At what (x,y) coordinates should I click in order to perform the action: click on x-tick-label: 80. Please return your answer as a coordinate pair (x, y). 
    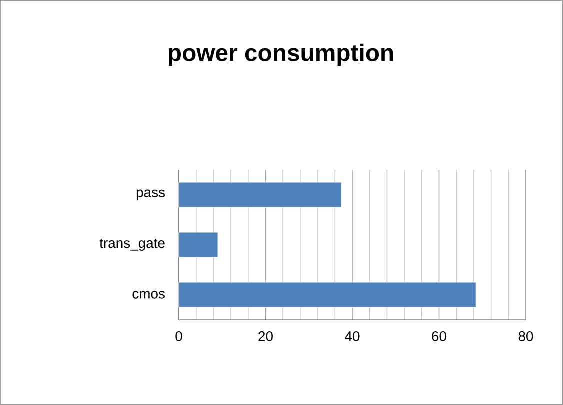
    Looking at the image, I should click on (526, 337).